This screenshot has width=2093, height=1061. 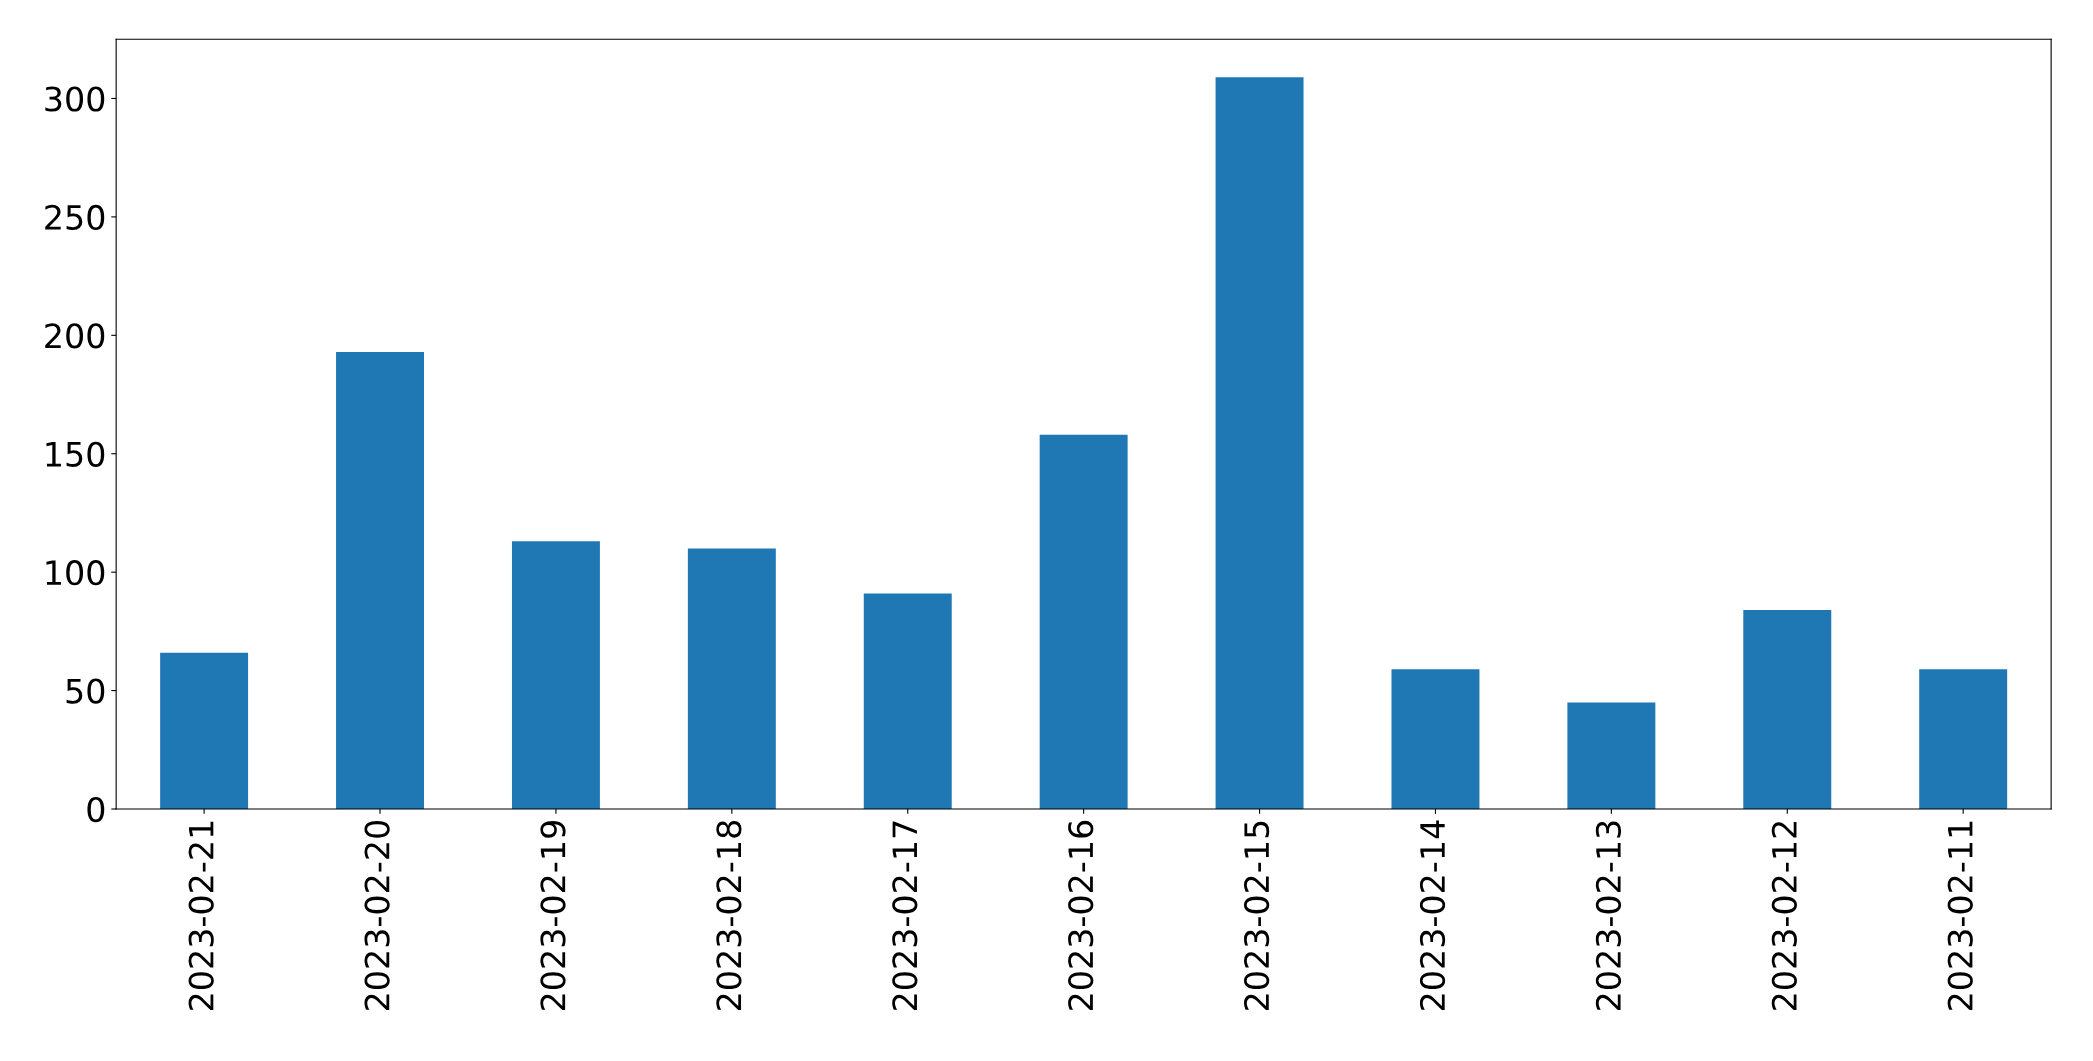 I want to click on x-tick-label: 2023-02-15, so click(x=1257, y=916).